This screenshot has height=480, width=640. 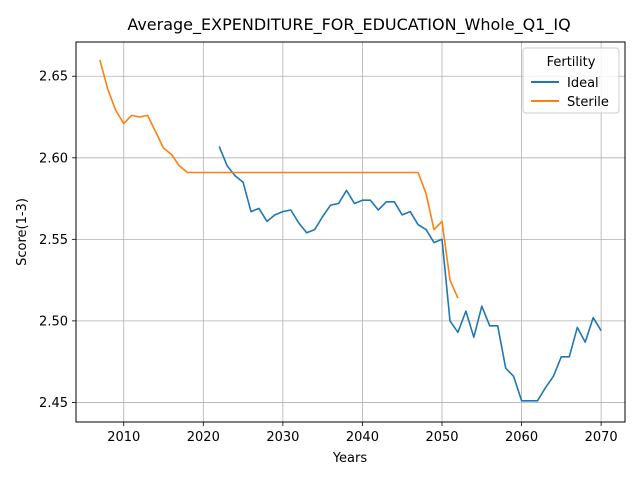 I want to click on y-axis: 2.45 2.50 2.55 2.60 2.65, so click(x=57, y=240).